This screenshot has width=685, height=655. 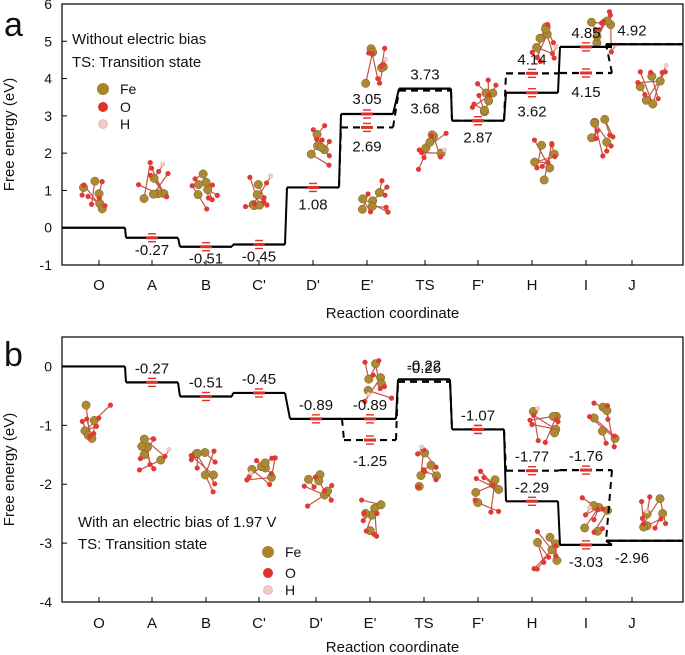 I want to click on legend-marker-o, so click(x=268, y=573).